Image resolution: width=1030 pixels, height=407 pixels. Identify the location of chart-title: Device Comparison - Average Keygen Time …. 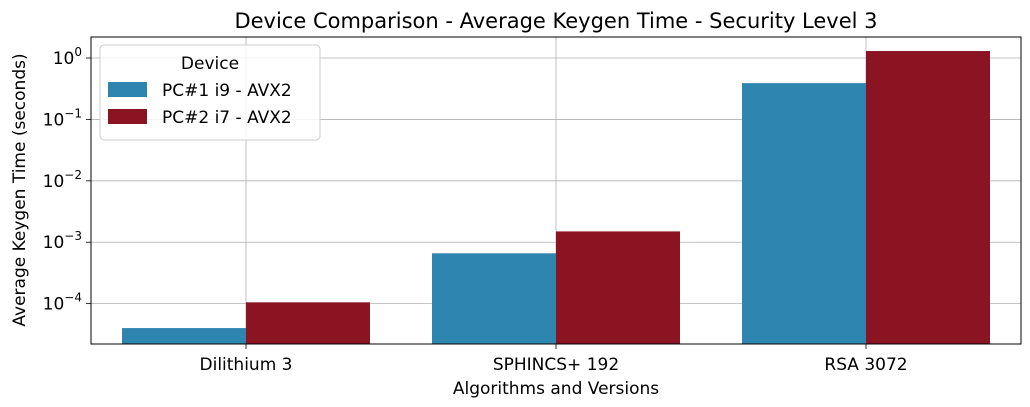
(555, 21).